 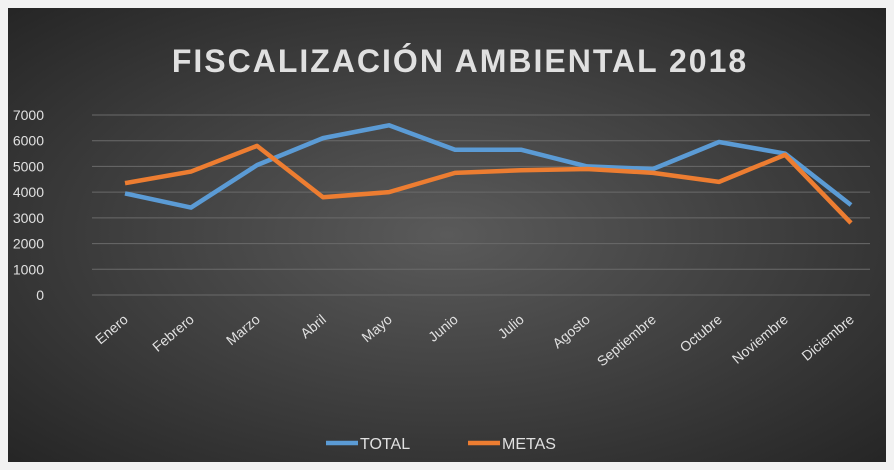 I want to click on y-tick-label: 1000, so click(x=28, y=269).